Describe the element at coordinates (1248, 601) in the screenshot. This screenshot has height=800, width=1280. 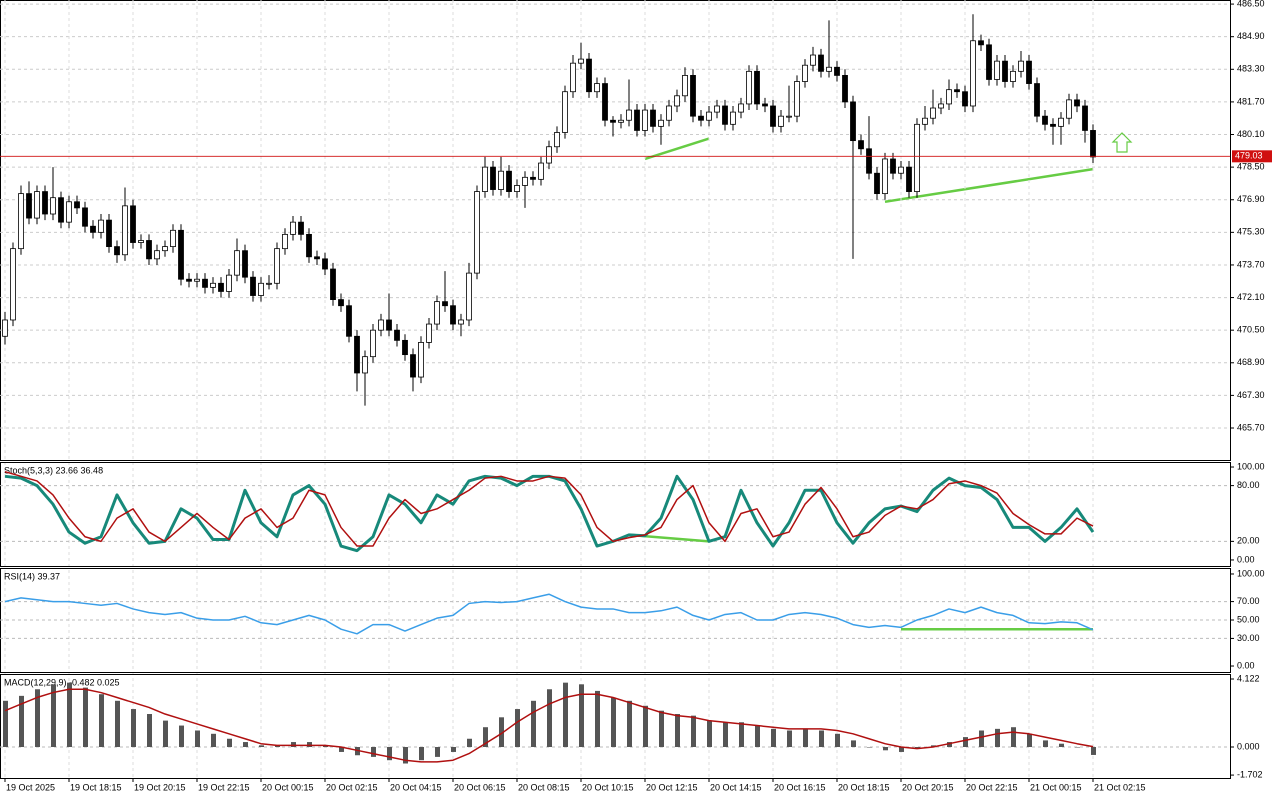
I see `y-tick-label: 70.00` at that location.